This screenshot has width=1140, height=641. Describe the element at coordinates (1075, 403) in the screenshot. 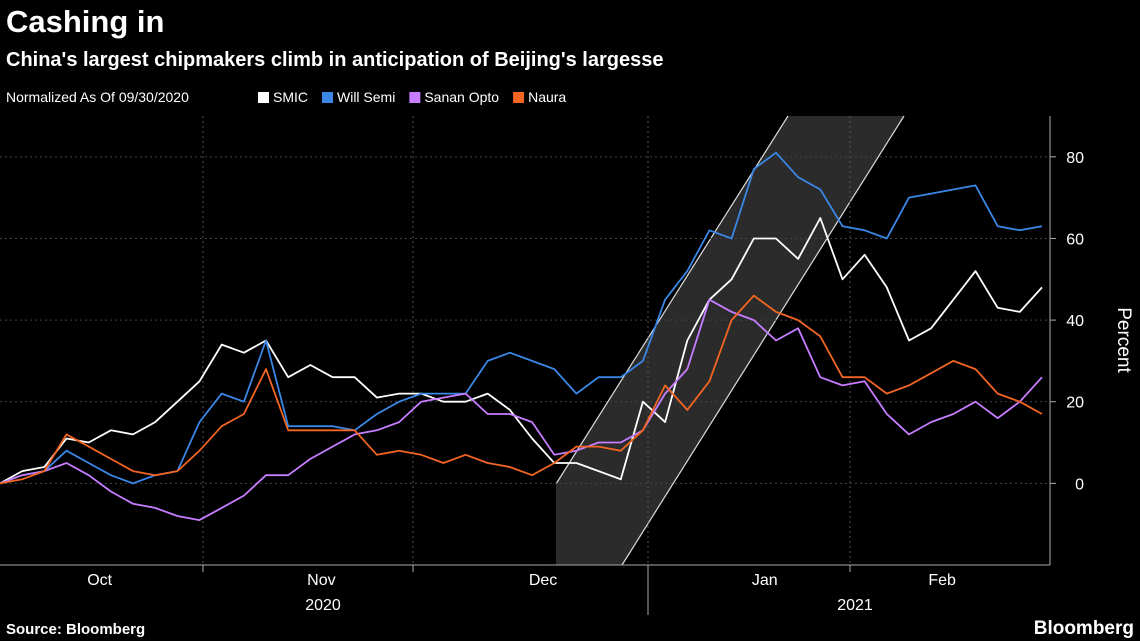

I see `y-tick-label: 20` at that location.